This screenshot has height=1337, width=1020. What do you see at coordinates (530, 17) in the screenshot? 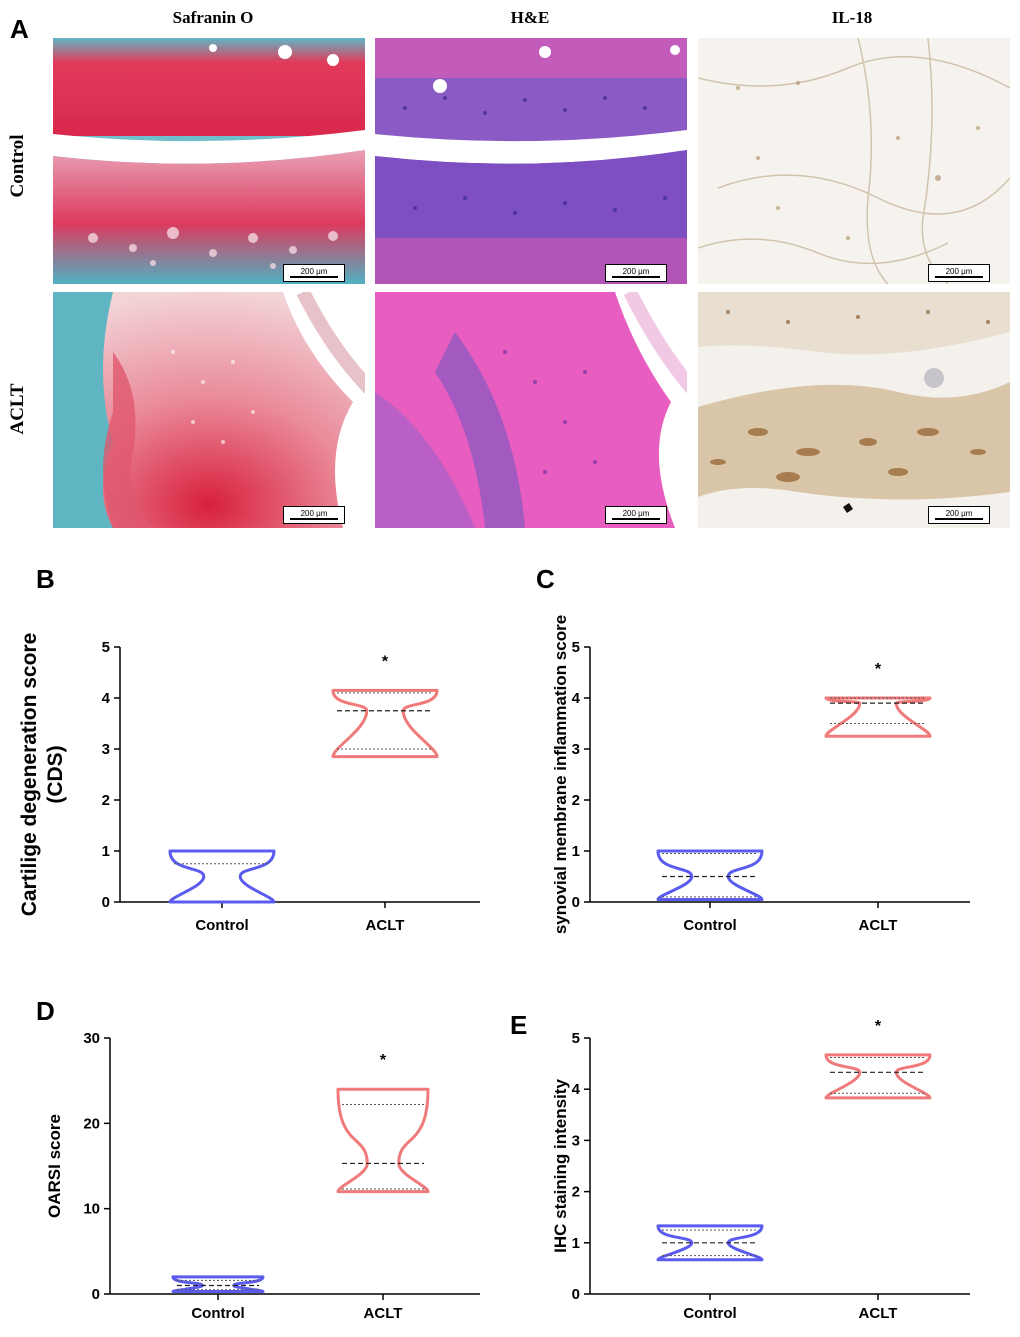
I see `column-header-he: H&E` at bounding box center [530, 17].